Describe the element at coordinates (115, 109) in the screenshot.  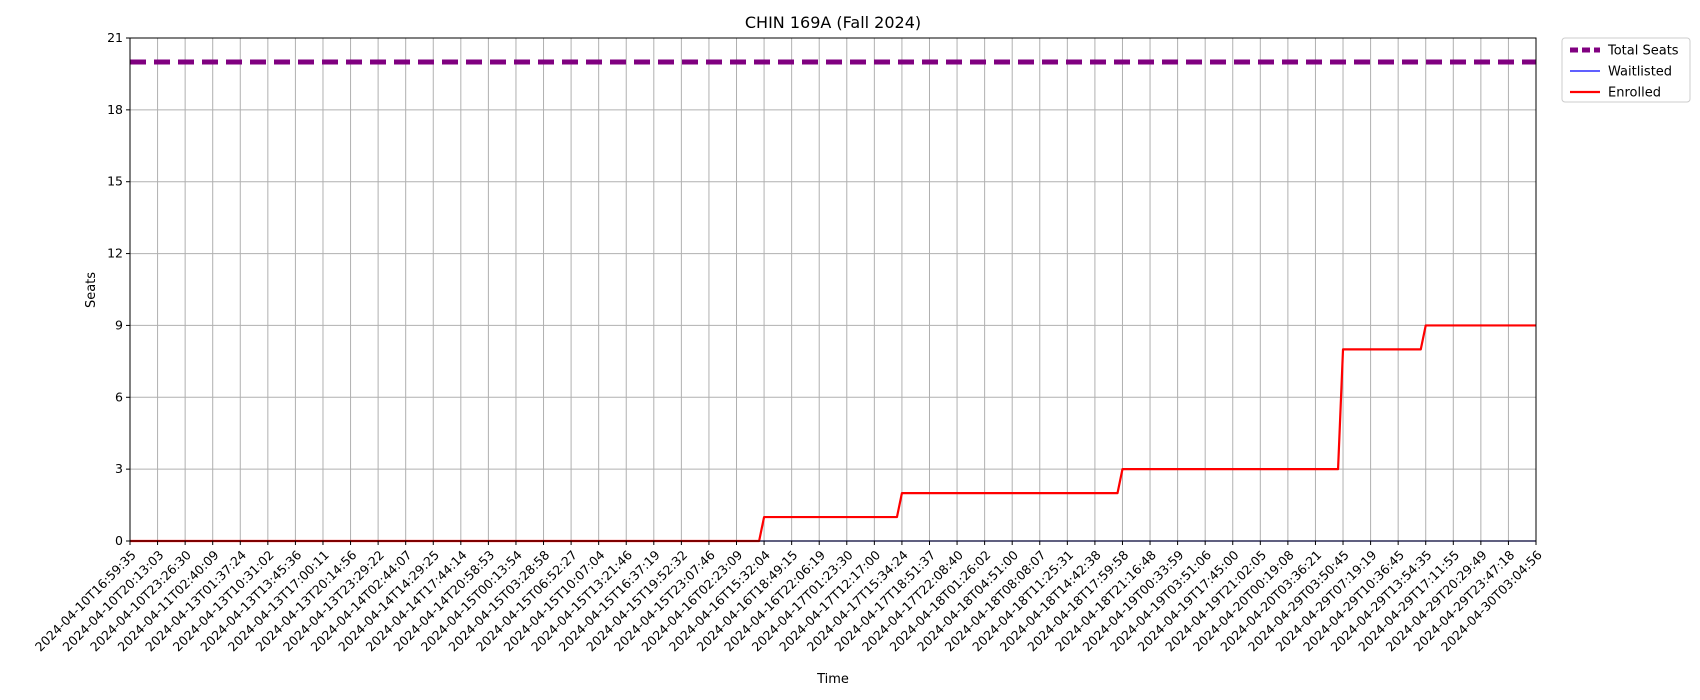
I see `y-tick-label: 18` at that location.